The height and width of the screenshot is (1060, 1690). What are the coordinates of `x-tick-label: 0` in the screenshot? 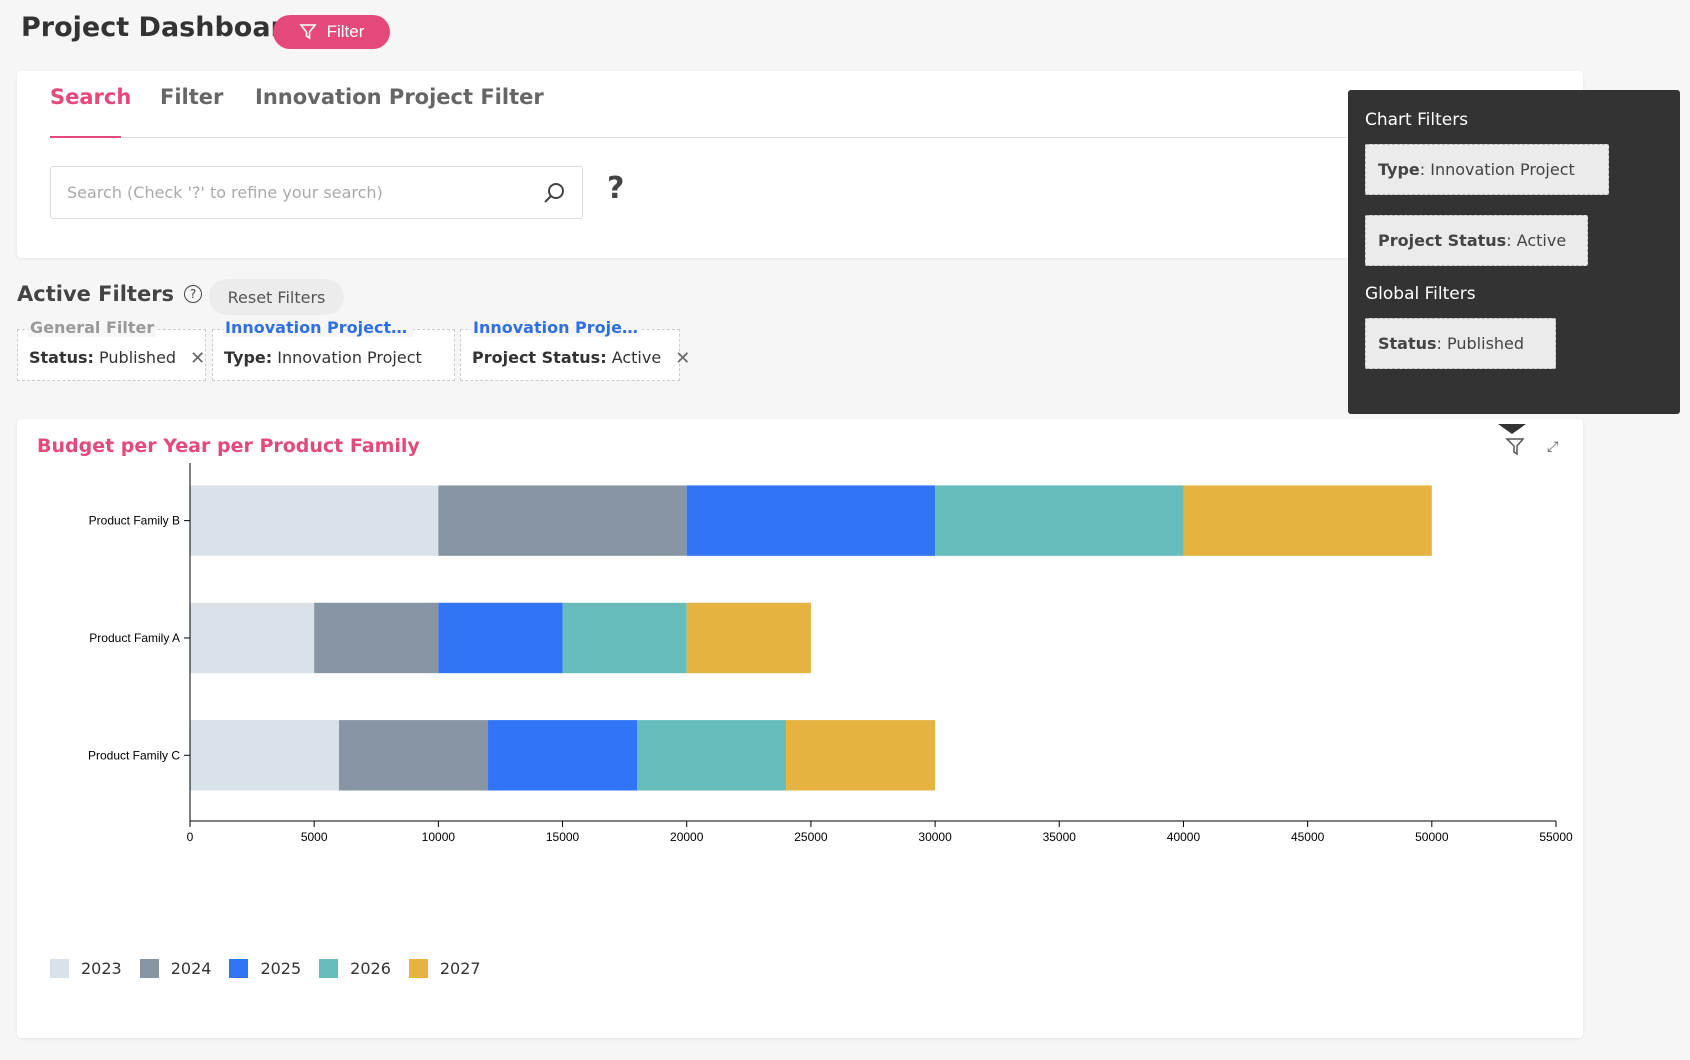 It's located at (190, 837).